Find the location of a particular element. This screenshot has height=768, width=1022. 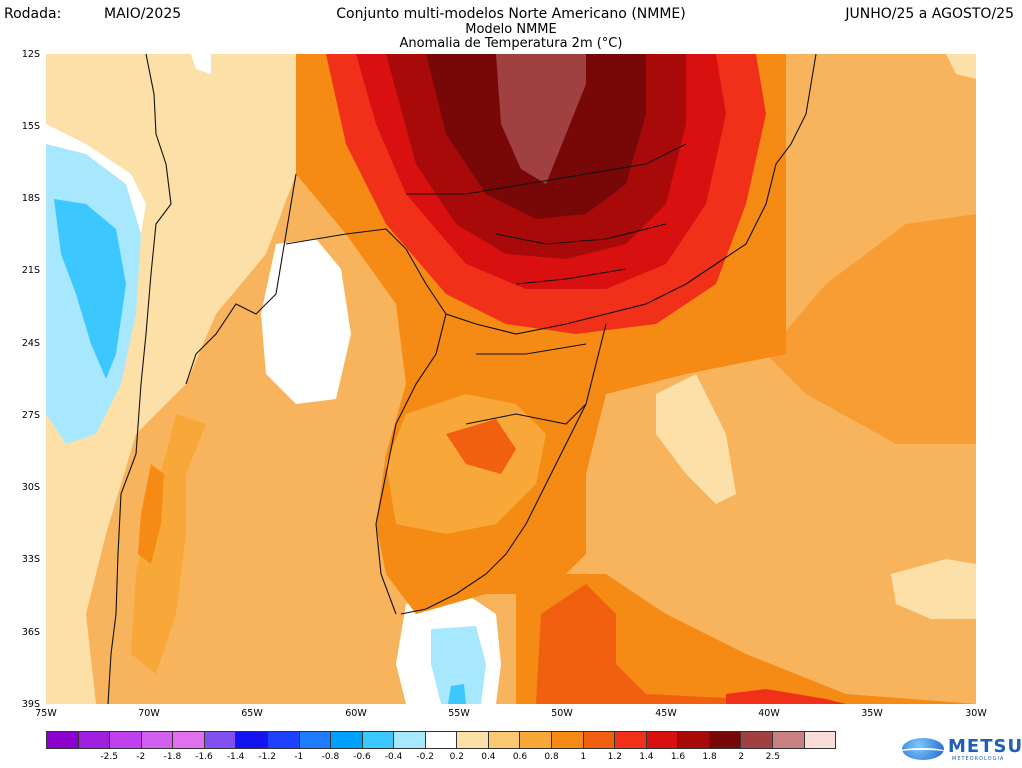

colorbar is located at coordinates (441, 740).